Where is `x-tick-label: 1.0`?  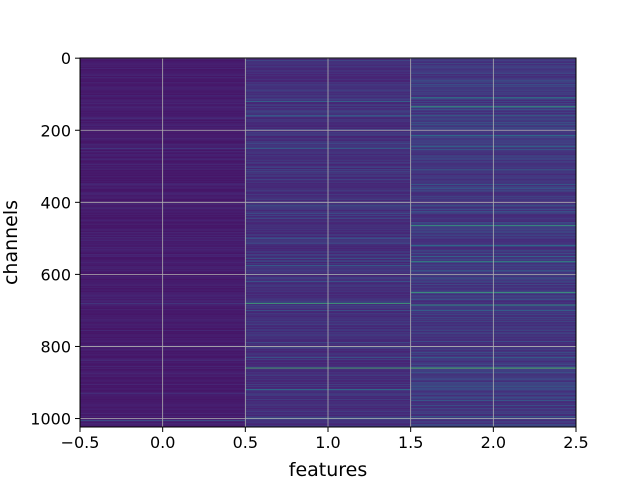 x-tick-label: 1.0 is located at coordinates (327, 442).